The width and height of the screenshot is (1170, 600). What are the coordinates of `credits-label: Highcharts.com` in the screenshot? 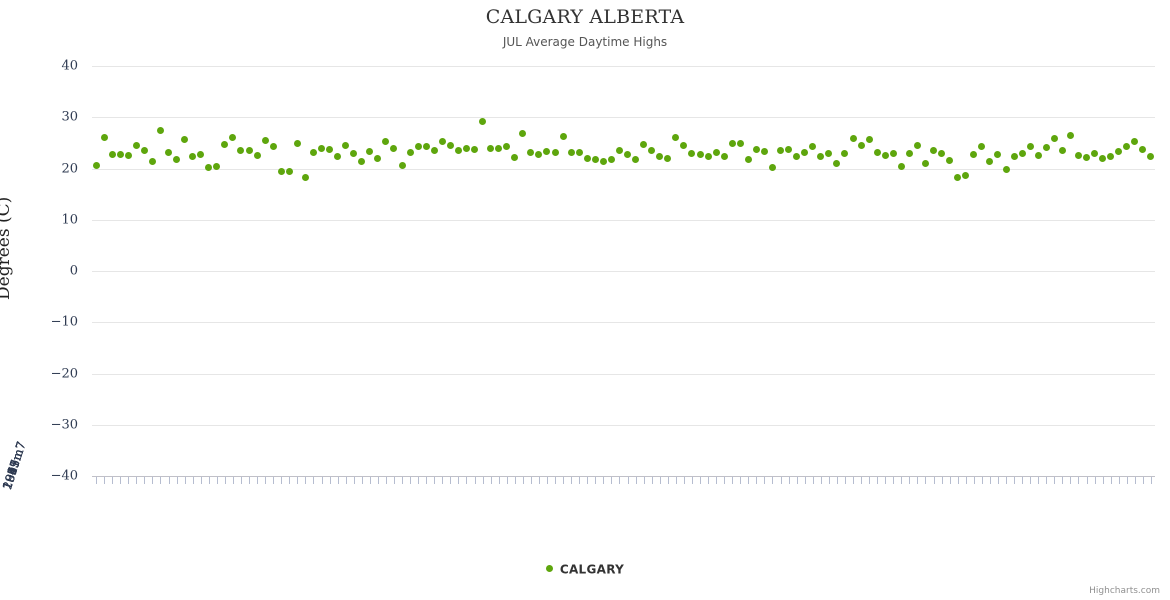 It's located at (1124, 591).